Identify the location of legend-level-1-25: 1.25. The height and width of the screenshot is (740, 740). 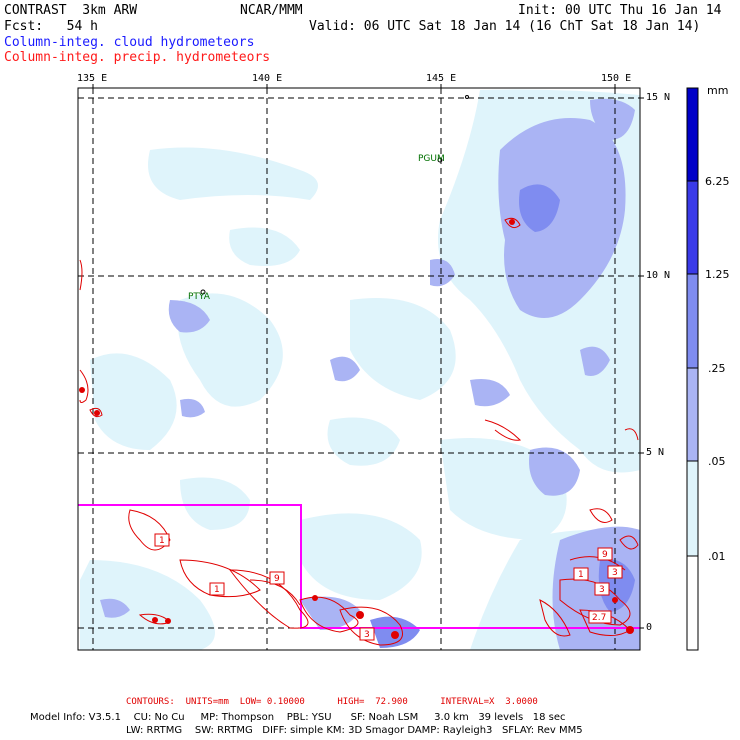
(717, 274).